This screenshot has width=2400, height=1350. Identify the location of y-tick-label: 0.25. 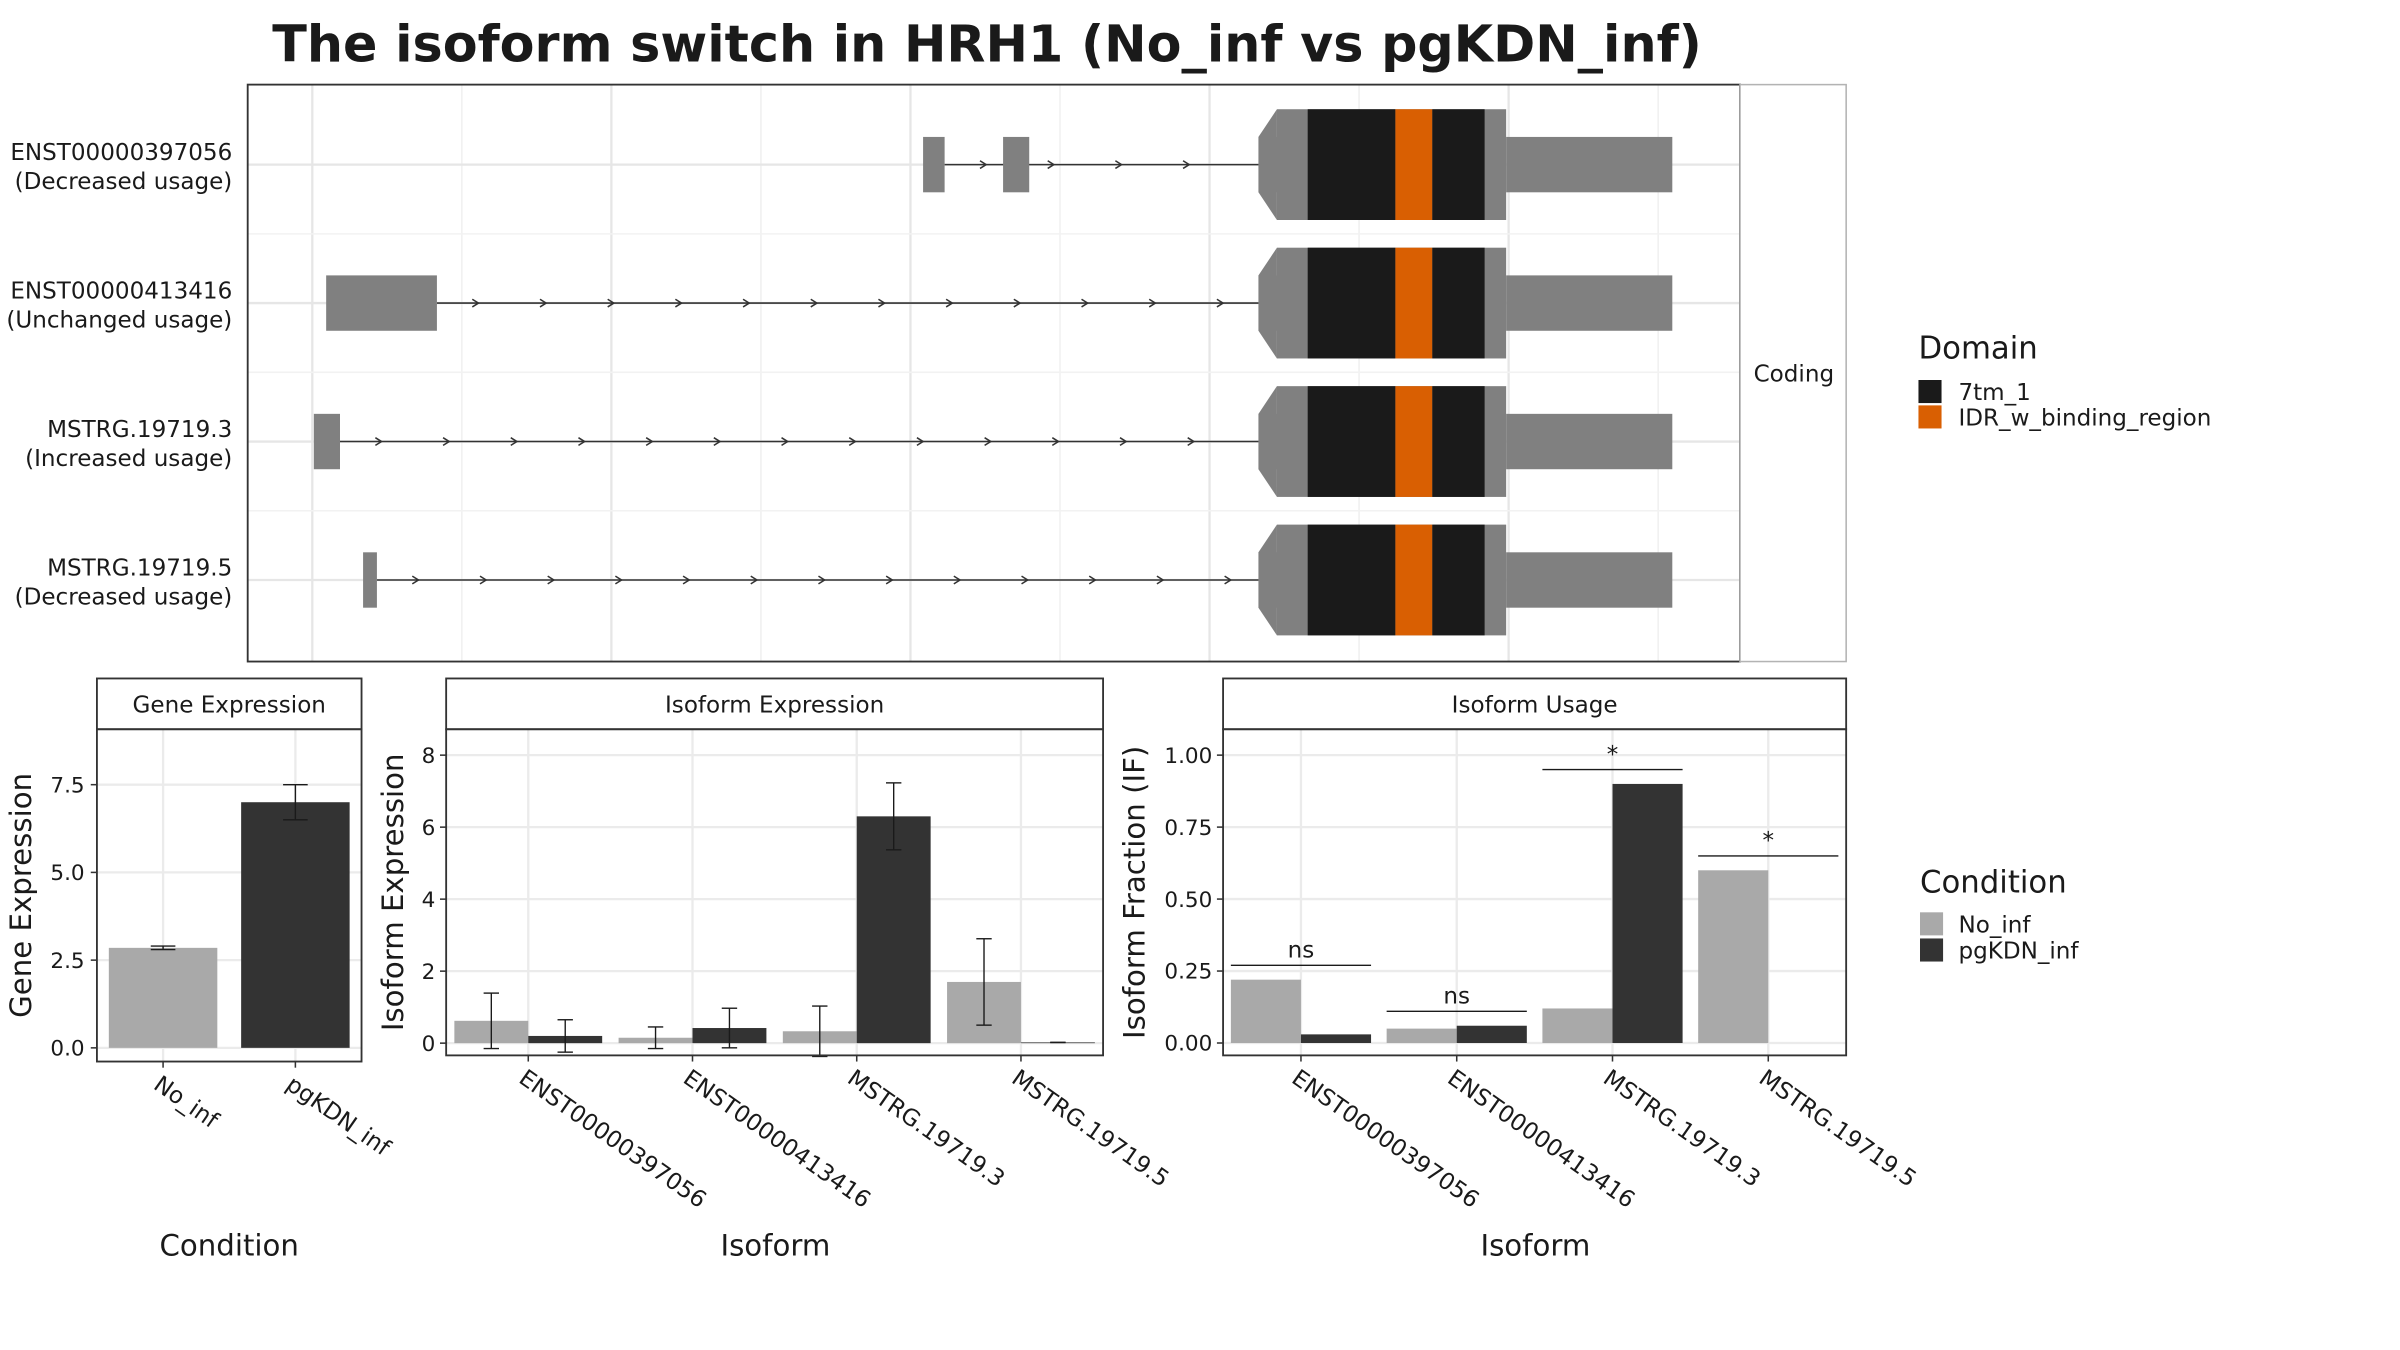
(1188, 972).